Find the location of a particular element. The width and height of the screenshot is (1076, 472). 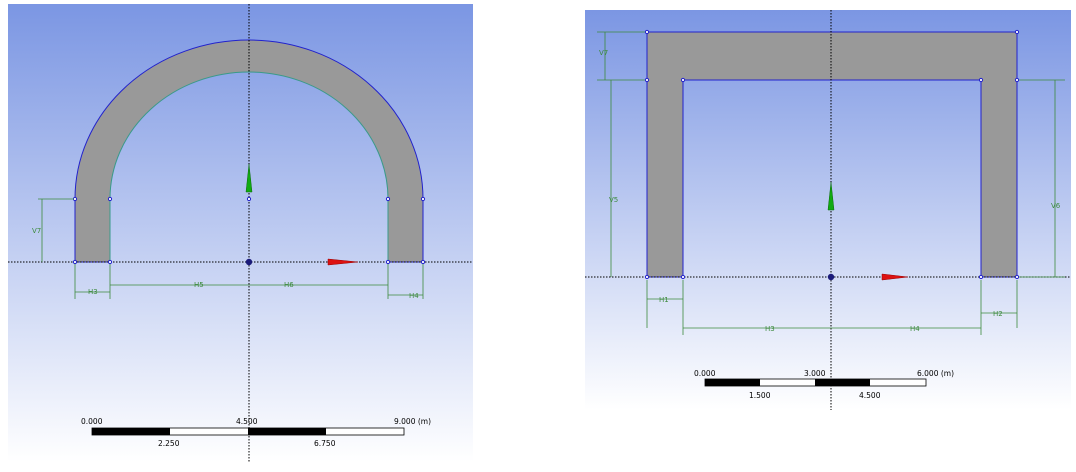

scale-label-q3: 6.750 is located at coordinates (325, 443).